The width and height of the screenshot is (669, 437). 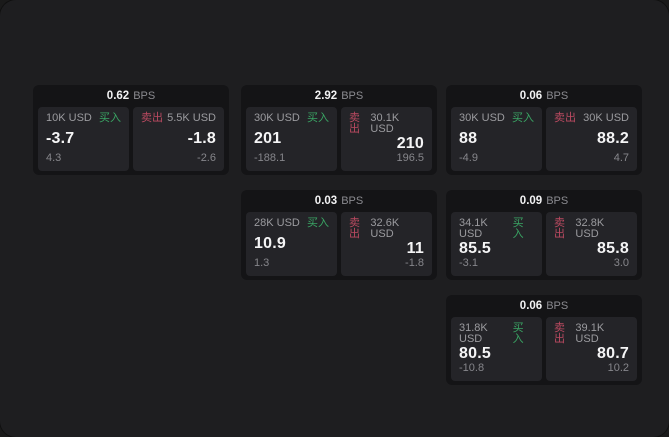 I want to click on buy-size: 10K USD, so click(x=69, y=118).